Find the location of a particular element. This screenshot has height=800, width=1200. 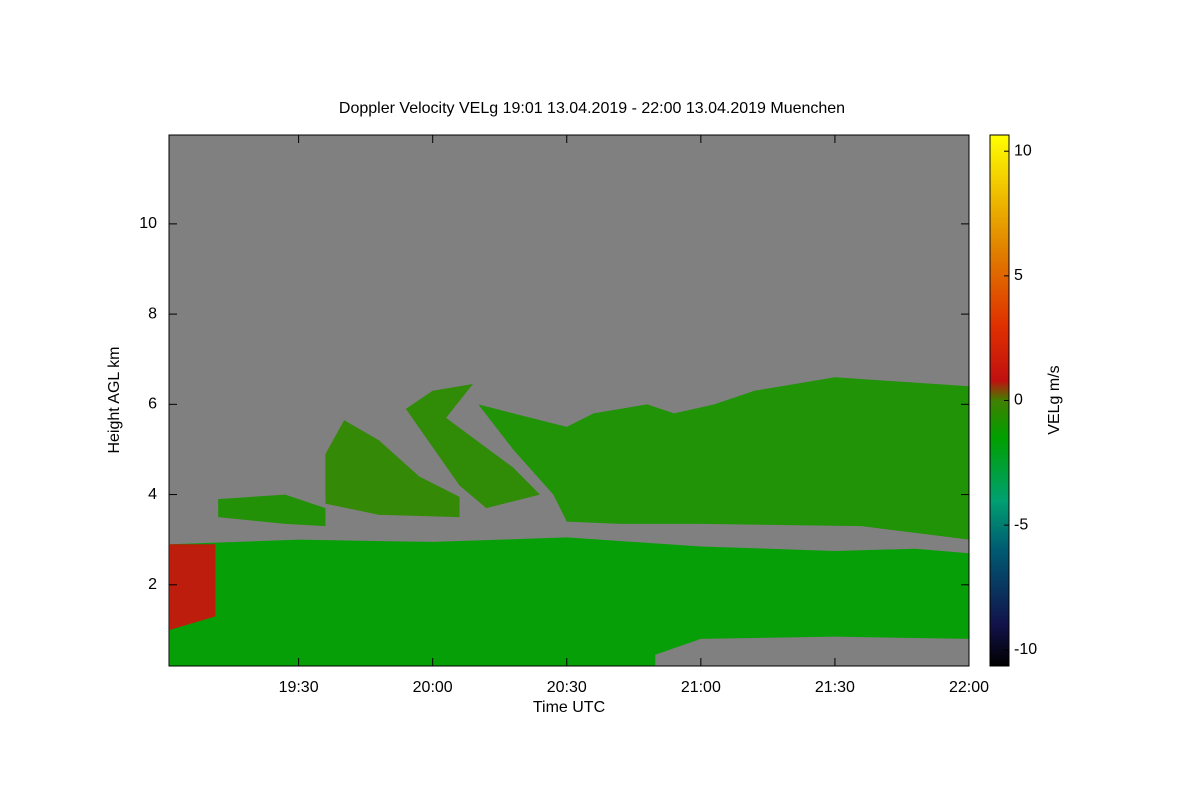

x-axis-label: Time UTC is located at coordinates (569, 707).